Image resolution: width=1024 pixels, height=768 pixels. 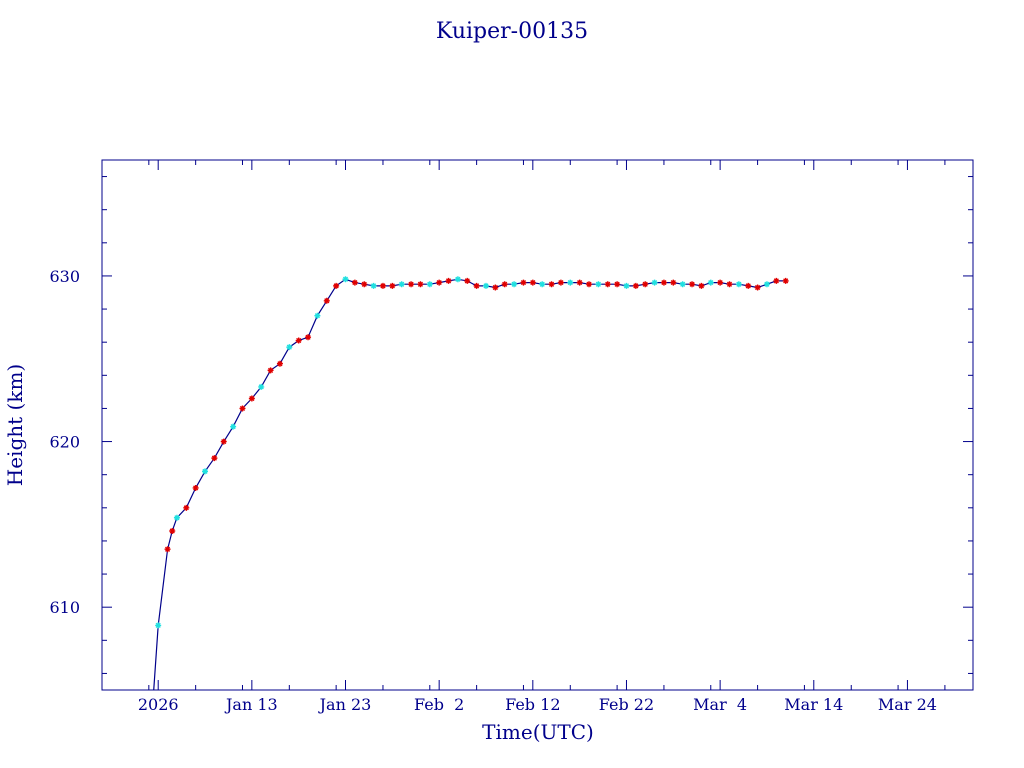 What do you see at coordinates (626, 704) in the screenshot?
I see `x-tick-label: Feb 22` at bounding box center [626, 704].